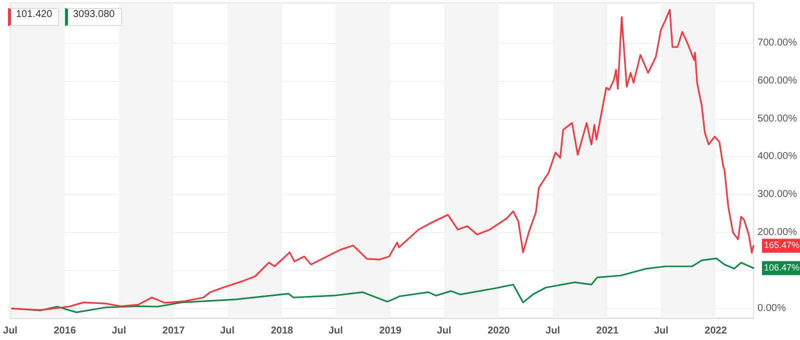 The image size is (800, 340). What do you see at coordinates (65, 331) in the screenshot?
I see `x-tick-label: 2016` at bounding box center [65, 331].